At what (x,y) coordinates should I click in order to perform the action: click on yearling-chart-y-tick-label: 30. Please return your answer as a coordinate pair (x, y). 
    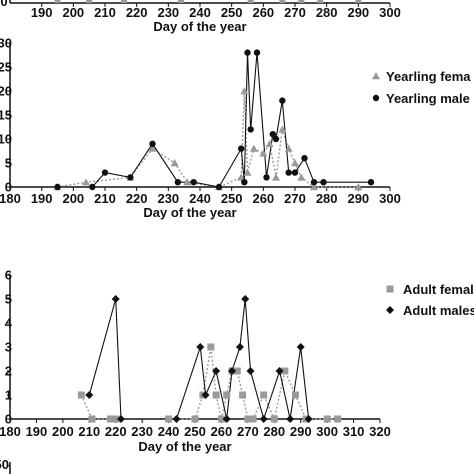
    Looking at the image, I should click on (6, 43).